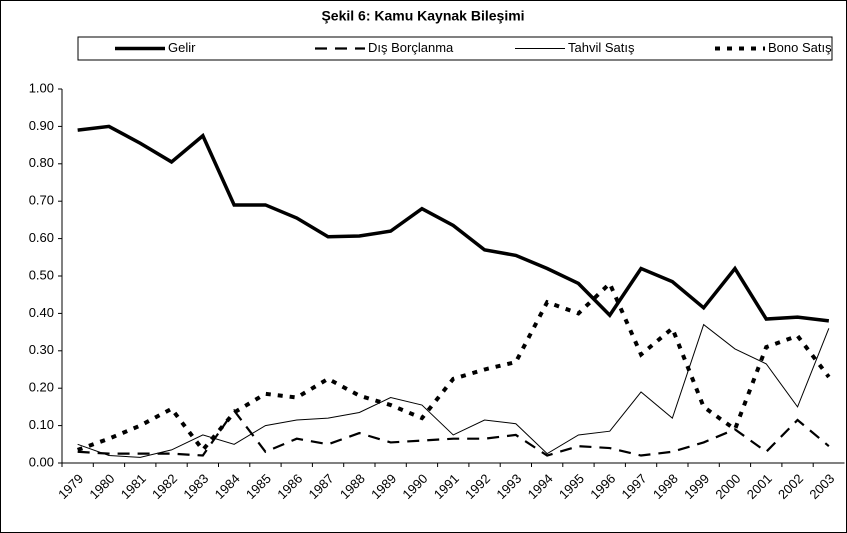 This screenshot has width=847, height=533. I want to click on y-tick-label: 0.70, so click(41, 200).